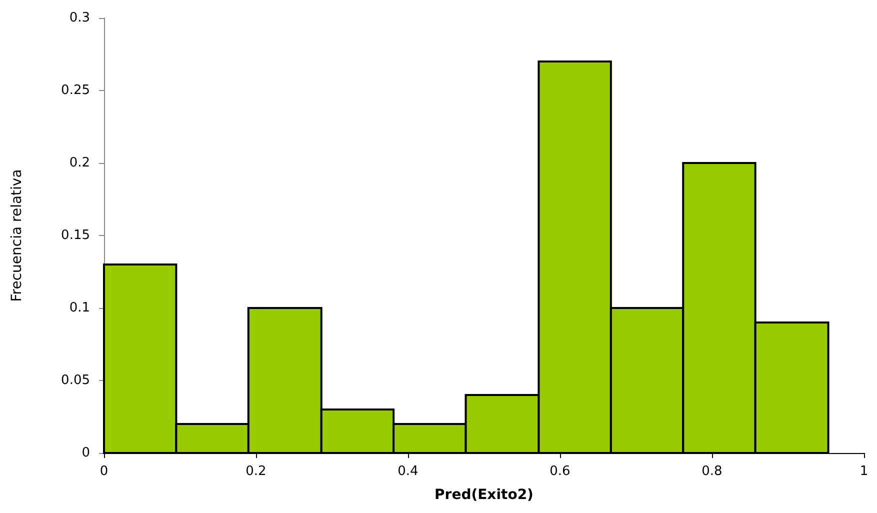  Describe the element at coordinates (75, 380) in the screenshot. I see `y-tick-label: 0.05` at that location.